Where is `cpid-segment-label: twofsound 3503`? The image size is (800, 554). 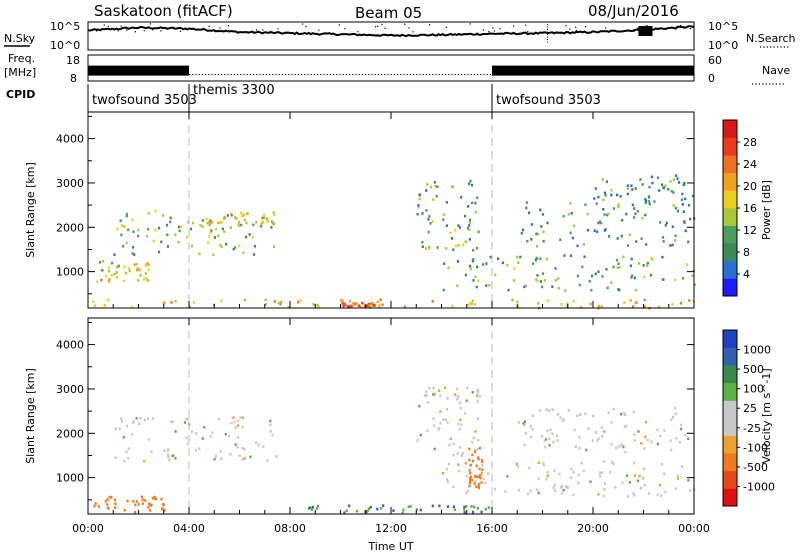
cpid-segment-label: twofsound 3503 is located at coordinates (548, 100).